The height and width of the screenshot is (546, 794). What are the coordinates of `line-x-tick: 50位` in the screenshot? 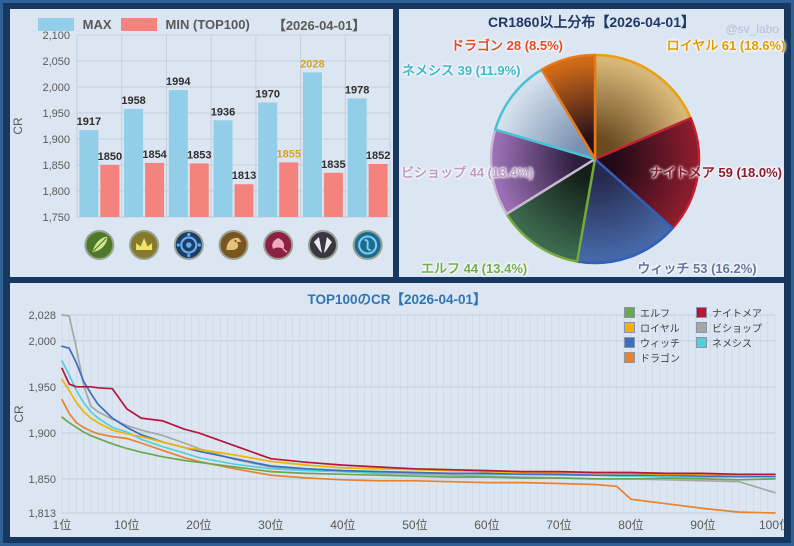 It's located at (414, 524).